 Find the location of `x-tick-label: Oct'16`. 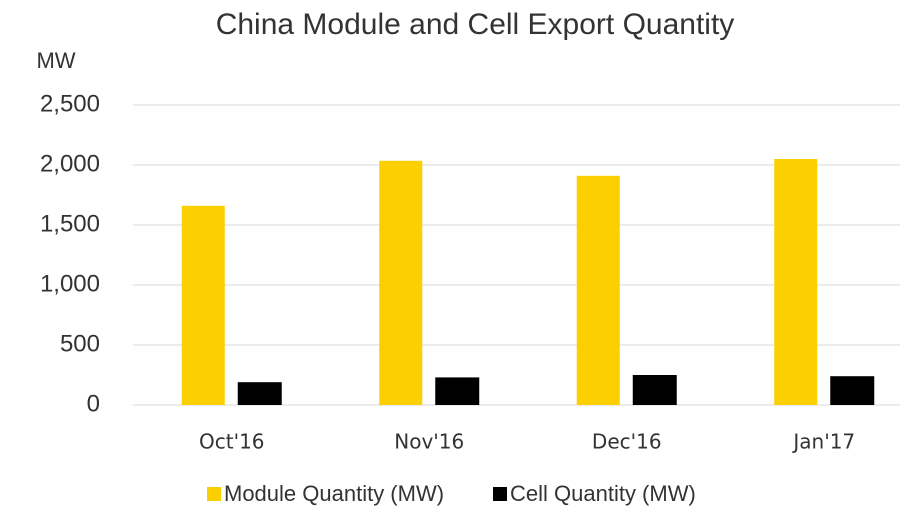

x-tick-label: Oct'16 is located at coordinates (232, 442).